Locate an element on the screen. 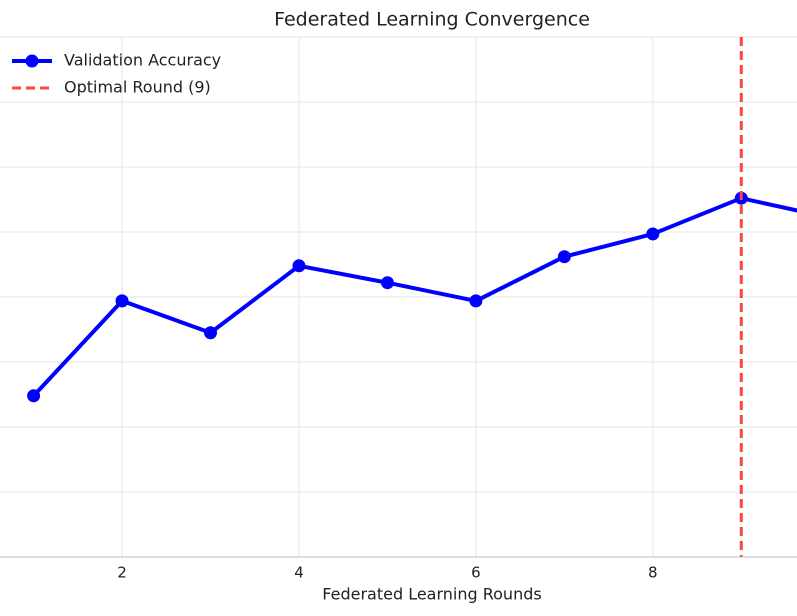 Image resolution: width=797 pixels, height=616 pixels. x-tick-label: 2 is located at coordinates (122, 573).